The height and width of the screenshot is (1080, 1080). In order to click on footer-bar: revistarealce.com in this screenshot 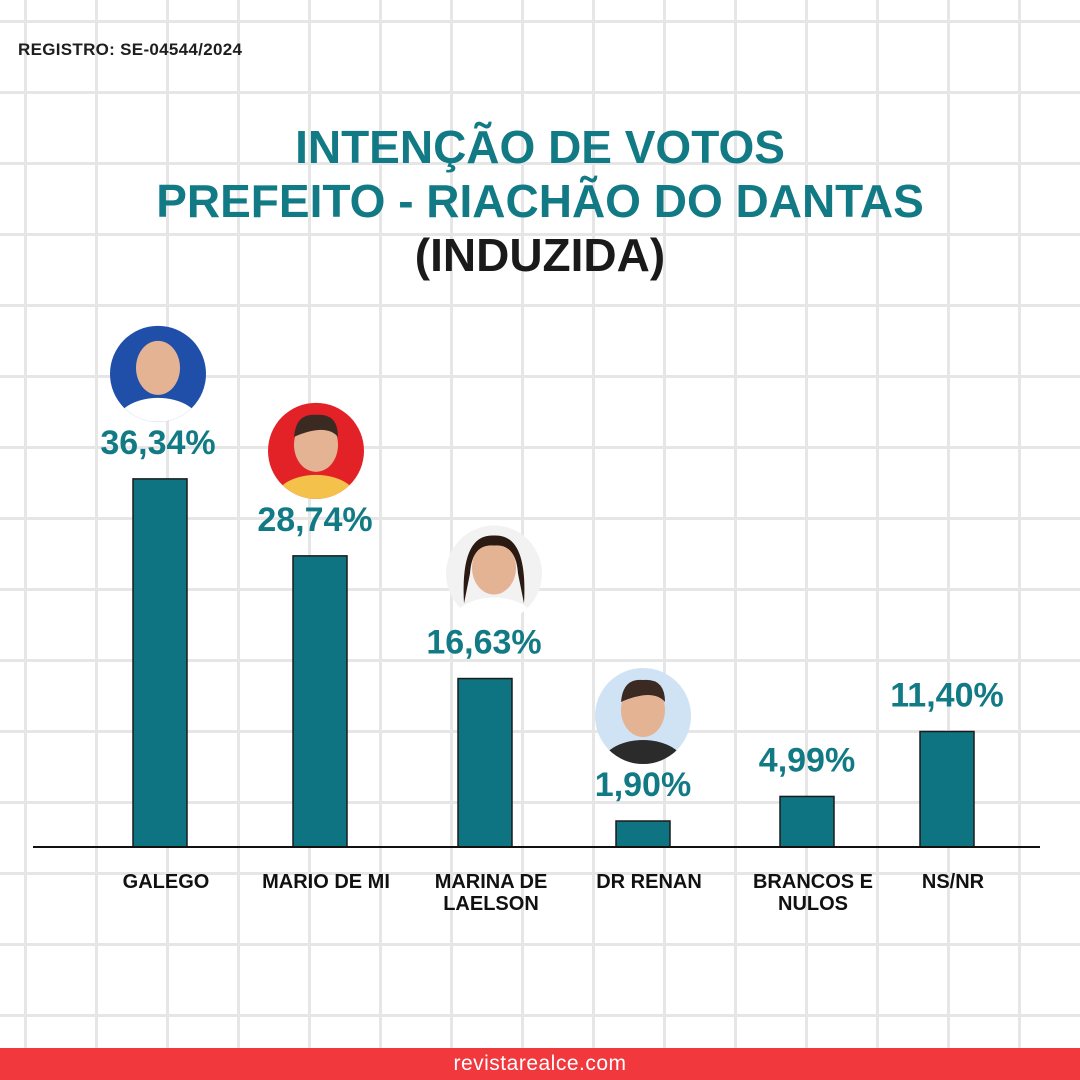, I will do `click(540, 1064)`.